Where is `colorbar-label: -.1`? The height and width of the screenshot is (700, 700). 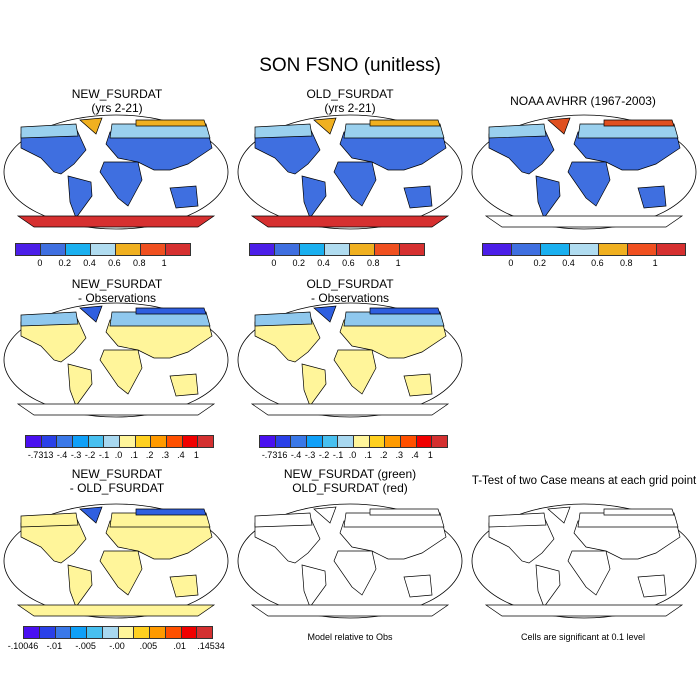
colorbar-label: -.1 is located at coordinates (338, 455).